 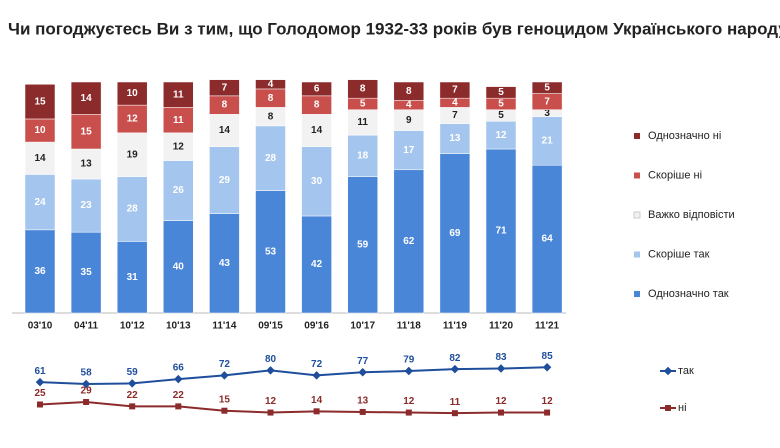 What do you see at coordinates (548, 141) in the screenshot?
I see `value-label: 21` at bounding box center [548, 141].